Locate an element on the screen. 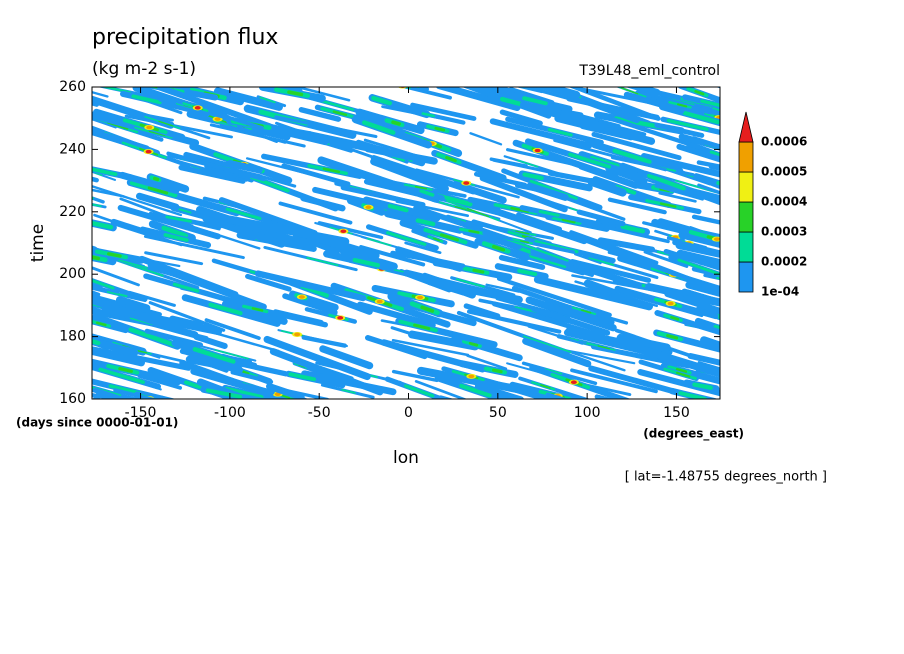 The image size is (904, 654). colorbar-box is located at coordinates (746, 157).